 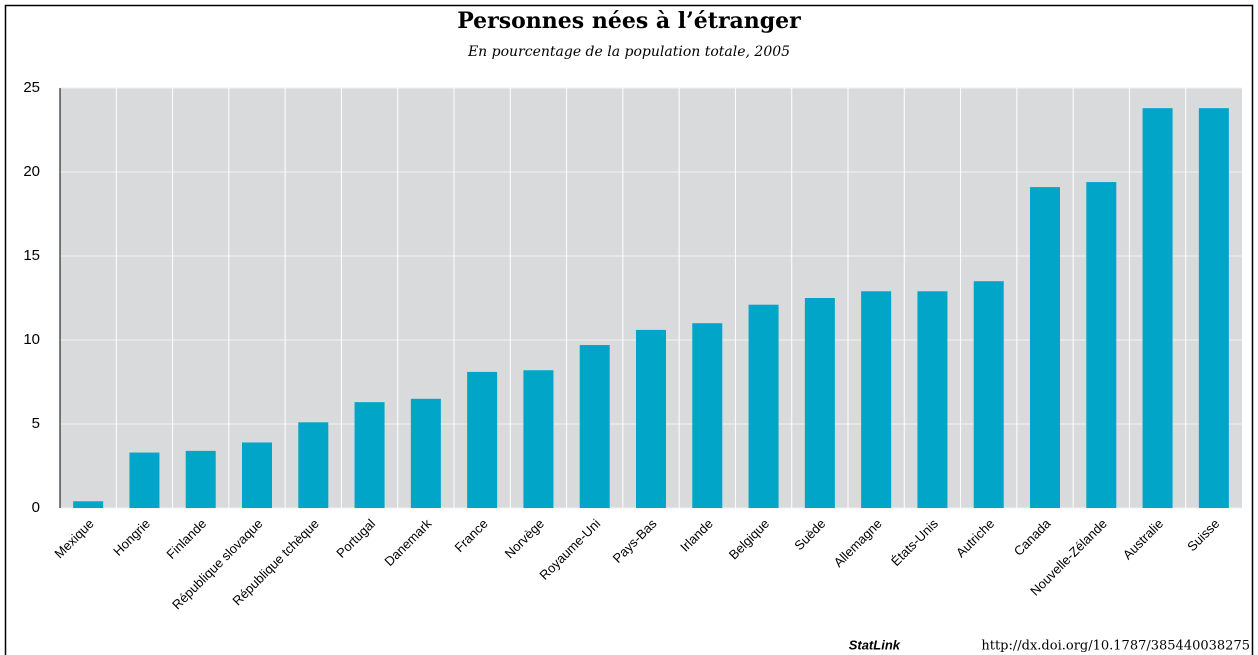 I want to click on y-tick-label: 10, so click(x=31, y=339).